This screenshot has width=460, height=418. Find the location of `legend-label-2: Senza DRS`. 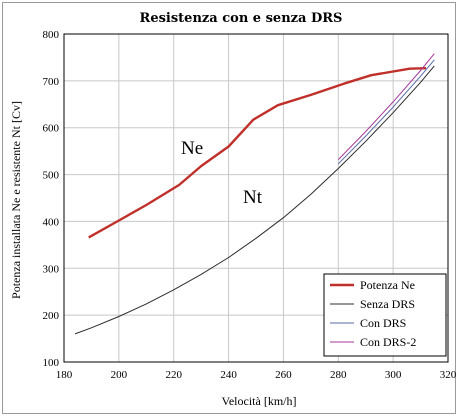

legend-label-2: Senza DRS is located at coordinates (387, 304).